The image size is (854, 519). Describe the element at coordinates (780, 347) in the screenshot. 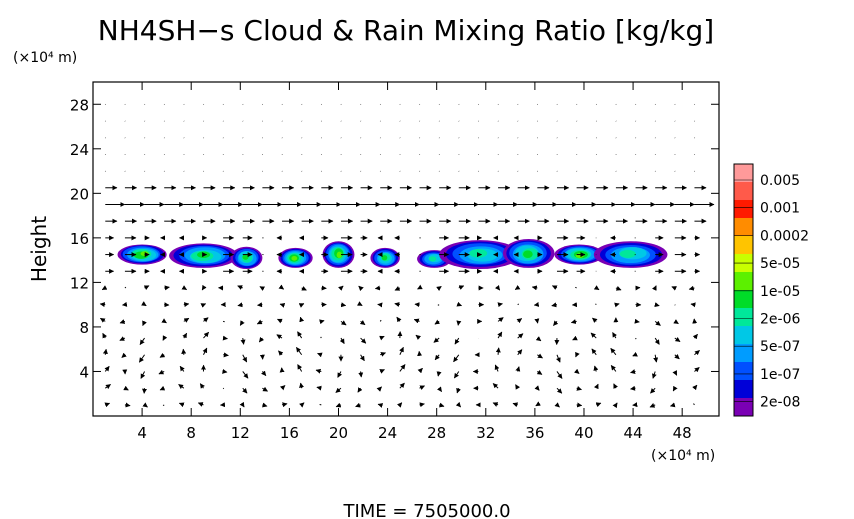

I see `colorbar-label: 5e-07` at that location.